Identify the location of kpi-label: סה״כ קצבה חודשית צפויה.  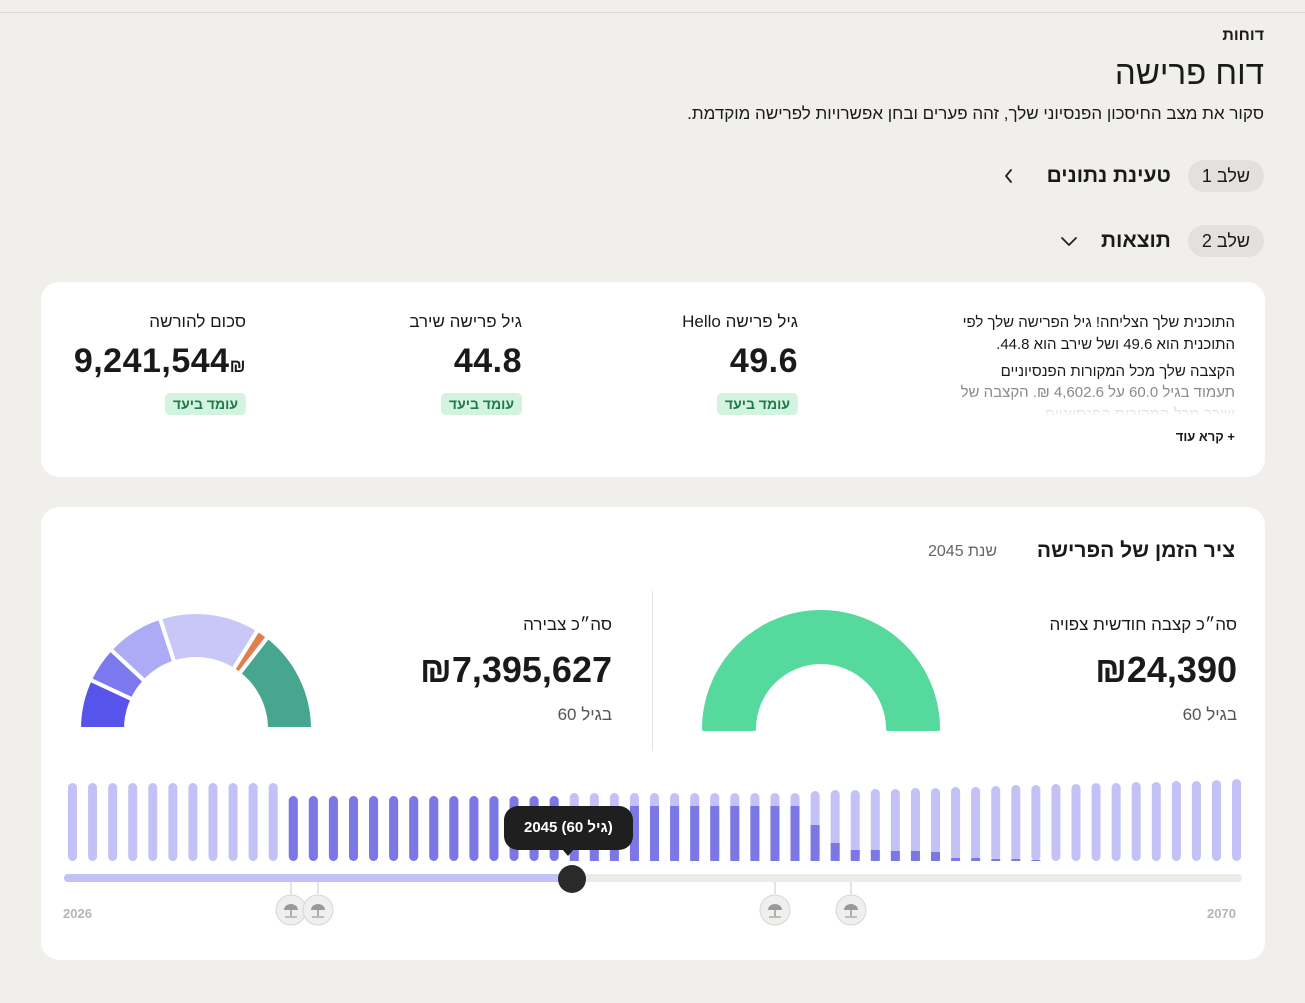
(1143, 624).